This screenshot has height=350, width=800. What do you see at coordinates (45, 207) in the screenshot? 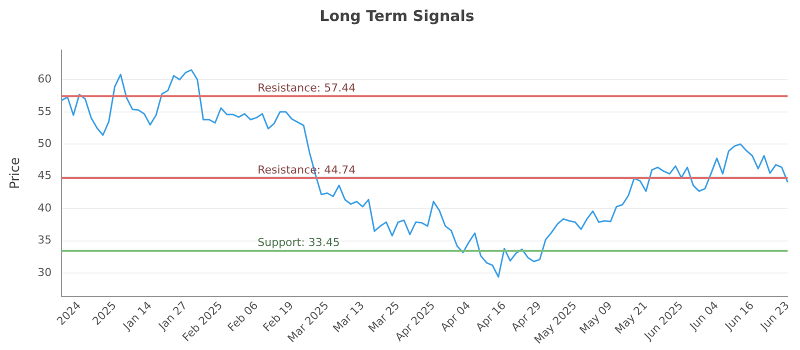
I see `y-tick-label: 40` at bounding box center [45, 207].